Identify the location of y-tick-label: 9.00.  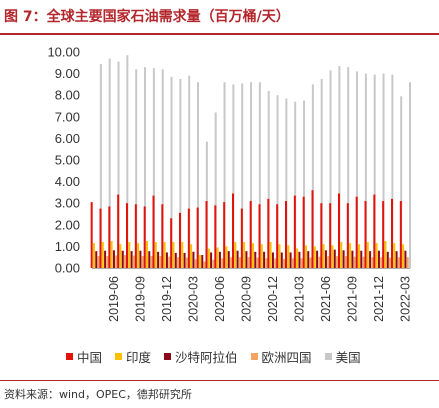
(67, 73).